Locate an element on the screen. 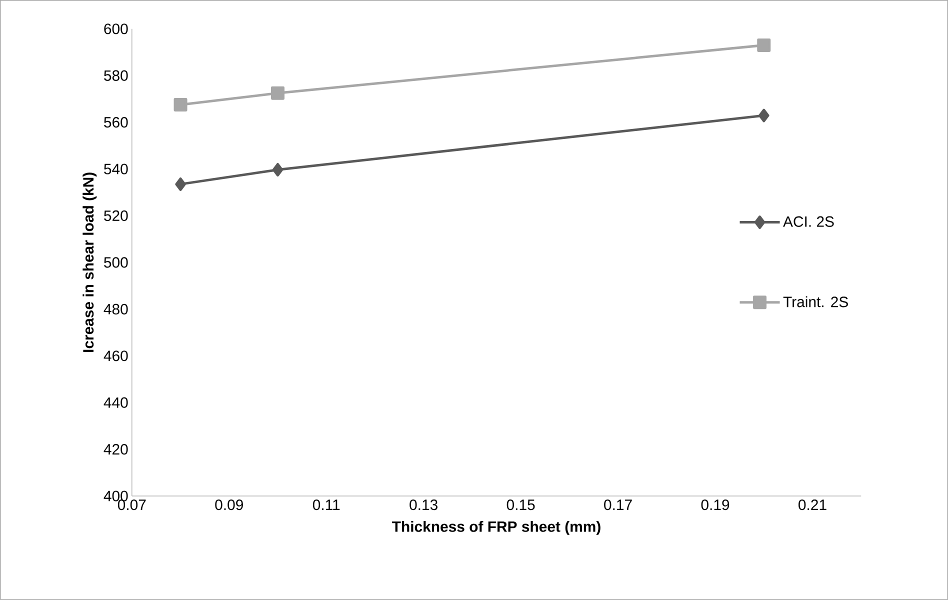 Image resolution: width=948 pixels, height=600 pixels. y-tick-label: 400 is located at coordinates (116, 496).